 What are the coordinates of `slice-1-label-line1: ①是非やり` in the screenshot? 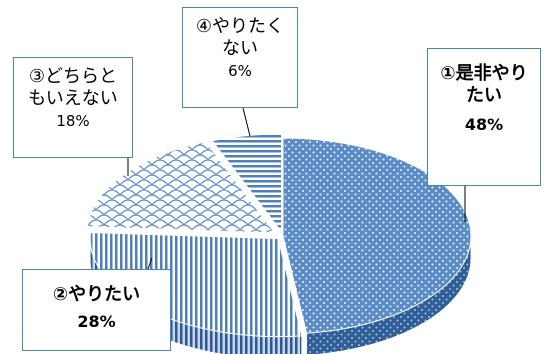 It's located at (484, 73).